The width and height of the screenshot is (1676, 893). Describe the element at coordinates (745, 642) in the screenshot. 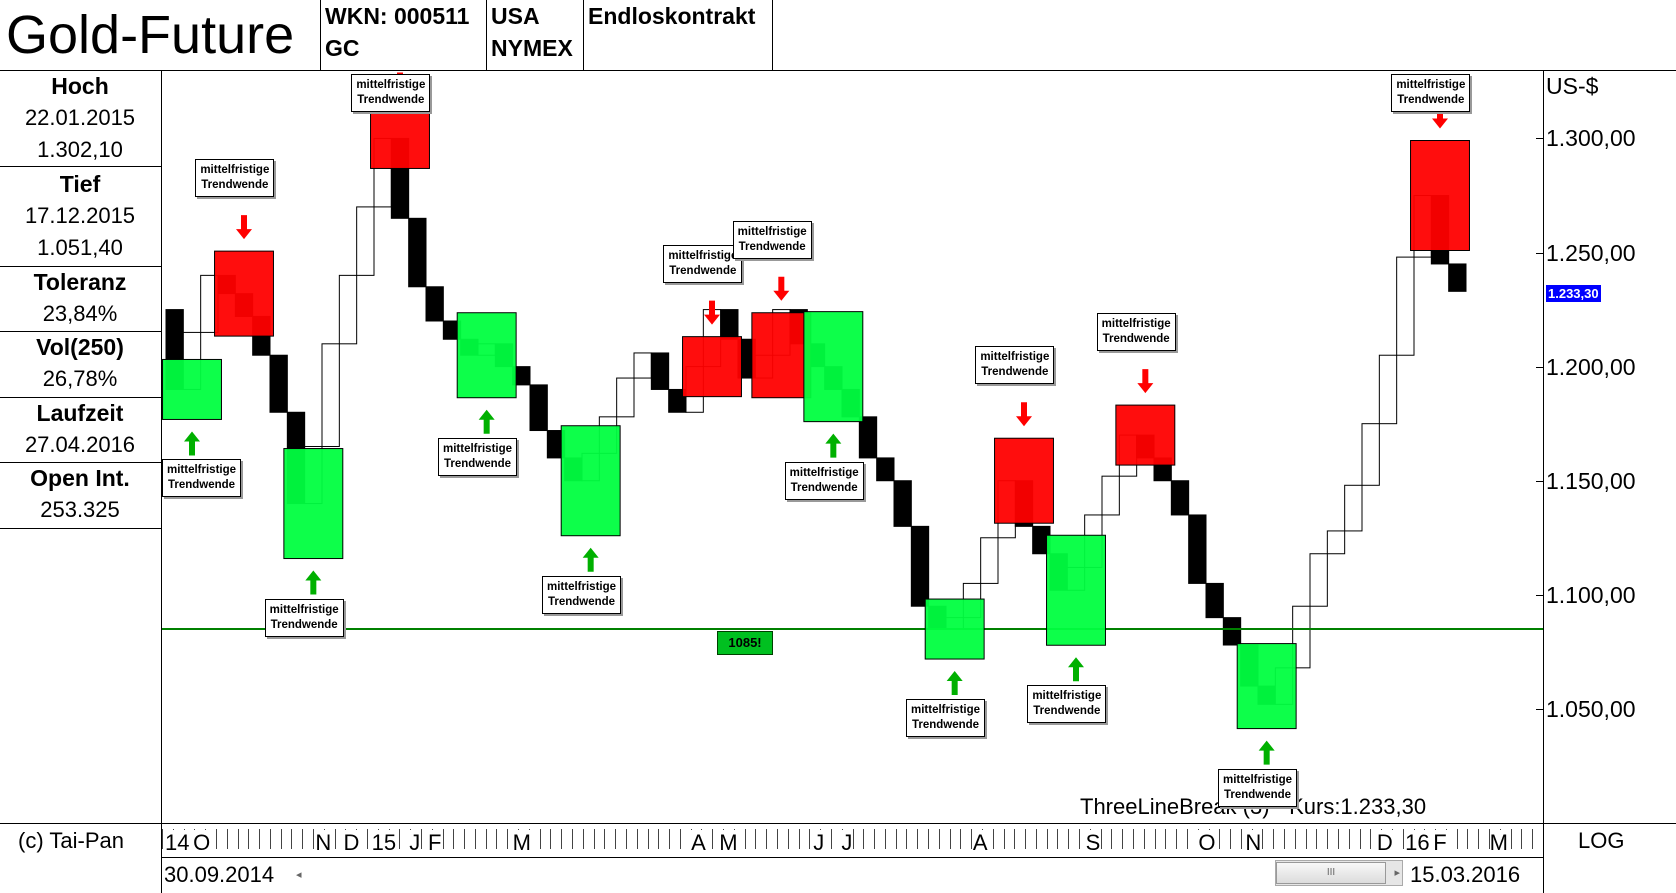

I see `support-level-text: 1085!` at that location.